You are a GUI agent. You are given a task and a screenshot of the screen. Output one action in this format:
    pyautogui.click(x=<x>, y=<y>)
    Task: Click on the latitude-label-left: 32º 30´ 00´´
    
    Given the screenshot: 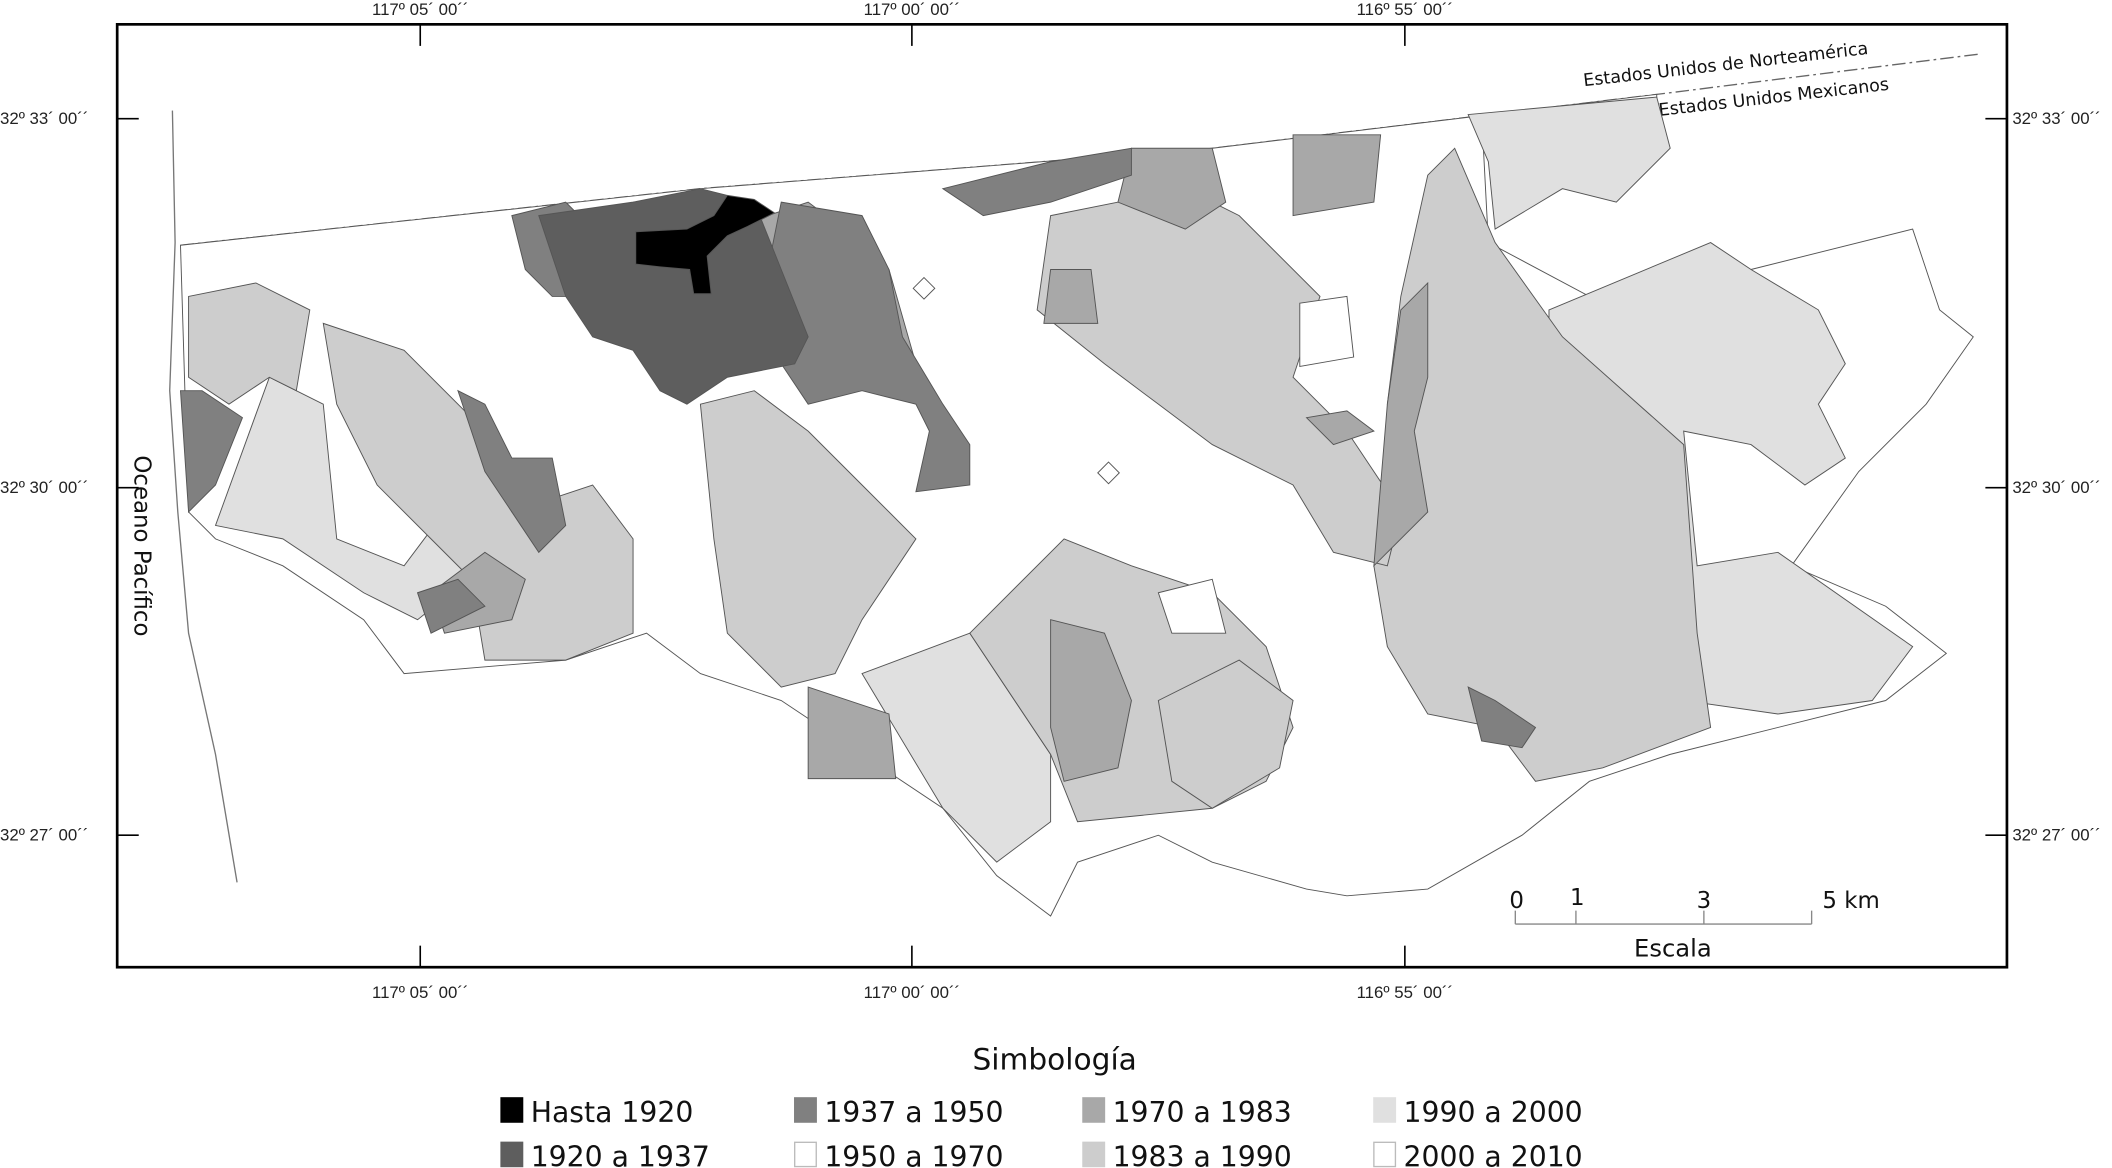 What is the action you would take?
    pyautogui.click(x=44, y=487)
    